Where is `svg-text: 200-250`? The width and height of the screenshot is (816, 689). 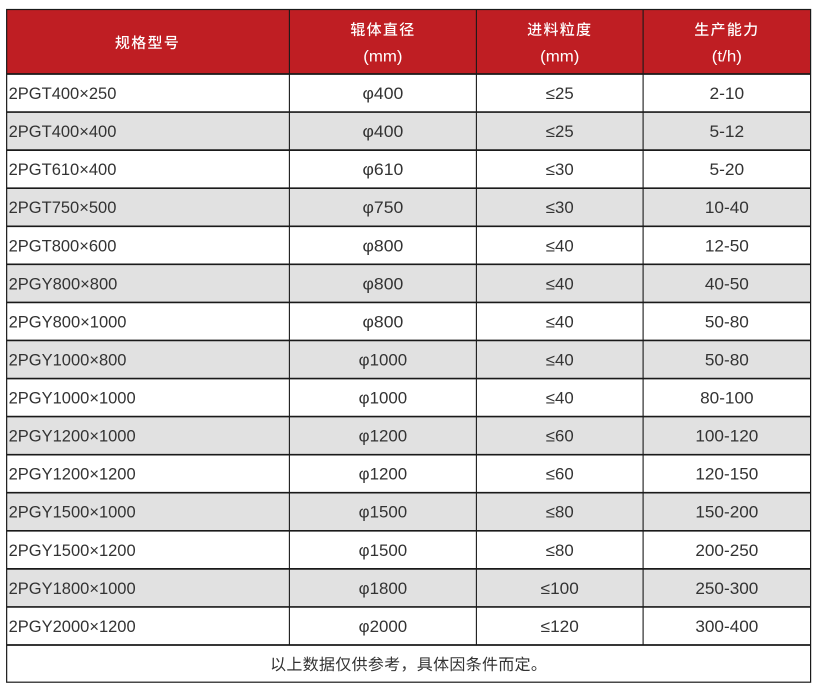 svg-text: 200-250 is located at coordinates (726, 551).